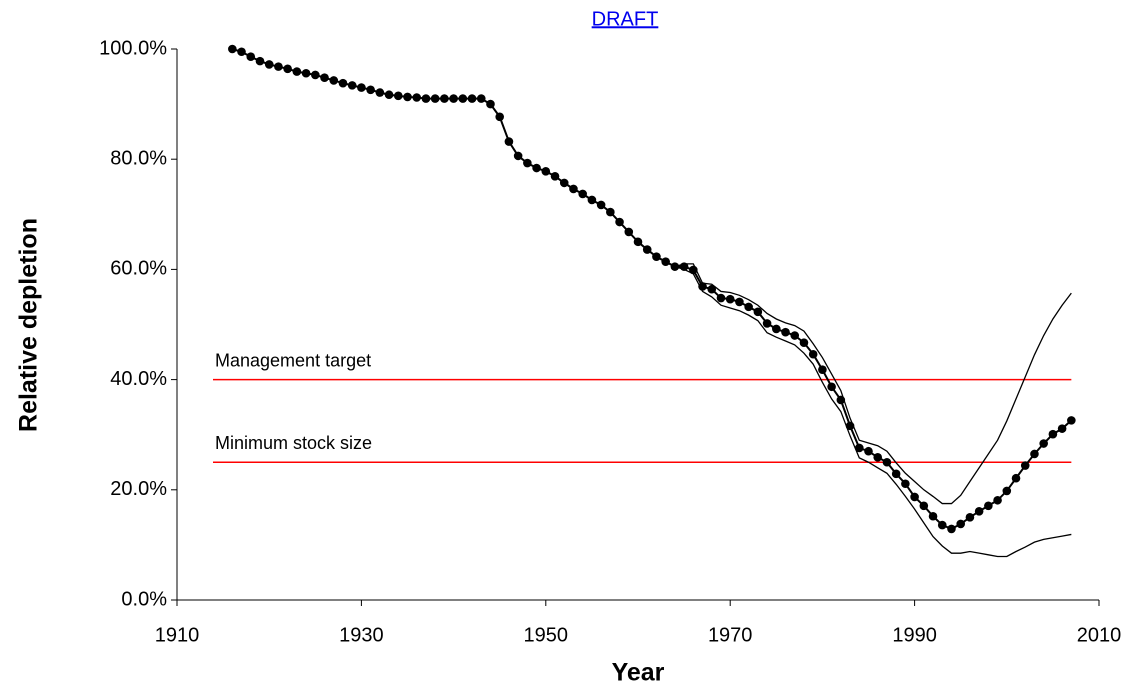 The width and height of the screenshot is (1130, 689). Describe the element at coordinates (138, 269) in the screenshot. I see `y-tick-label: 60.0%` at that location.